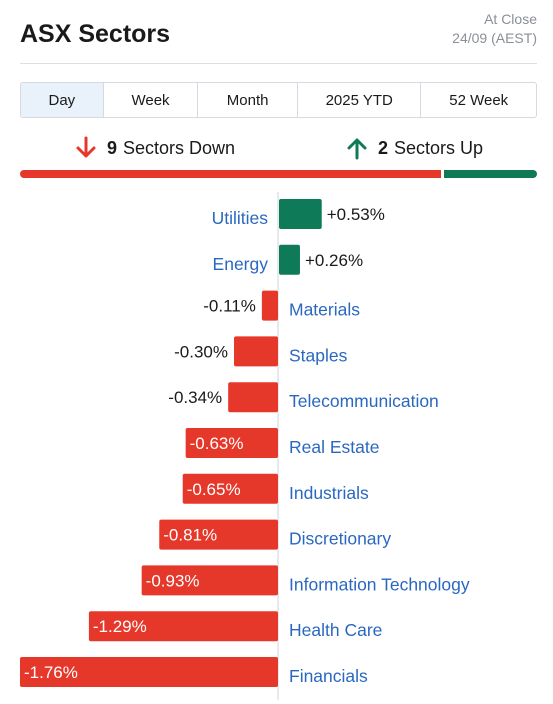 This screenshot has height=704, width=553. Describe the element at coordinates (95, 34) in the screenshot. I see `page-title: ASX Sectors` at that location.